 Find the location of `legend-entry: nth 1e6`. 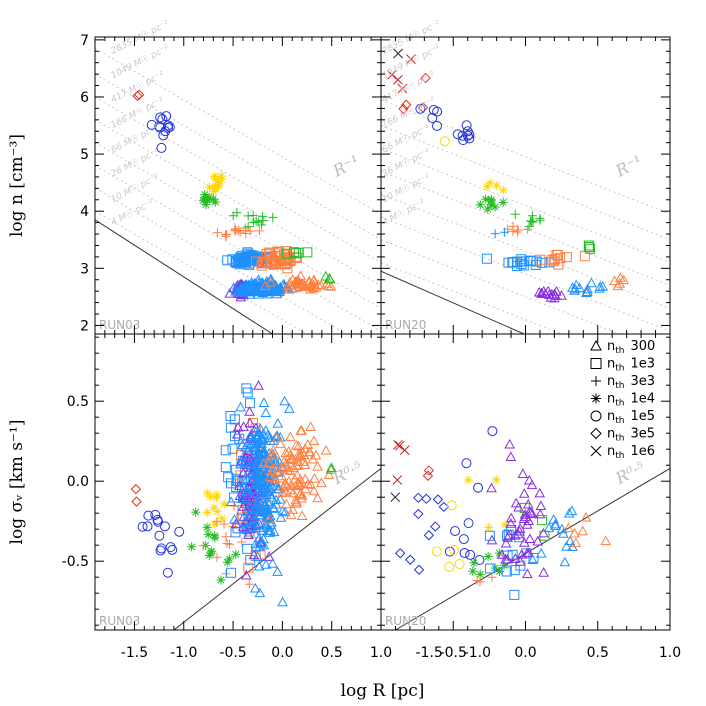

legend-entry: nth 1e6 is located at coordinates (631, 452).